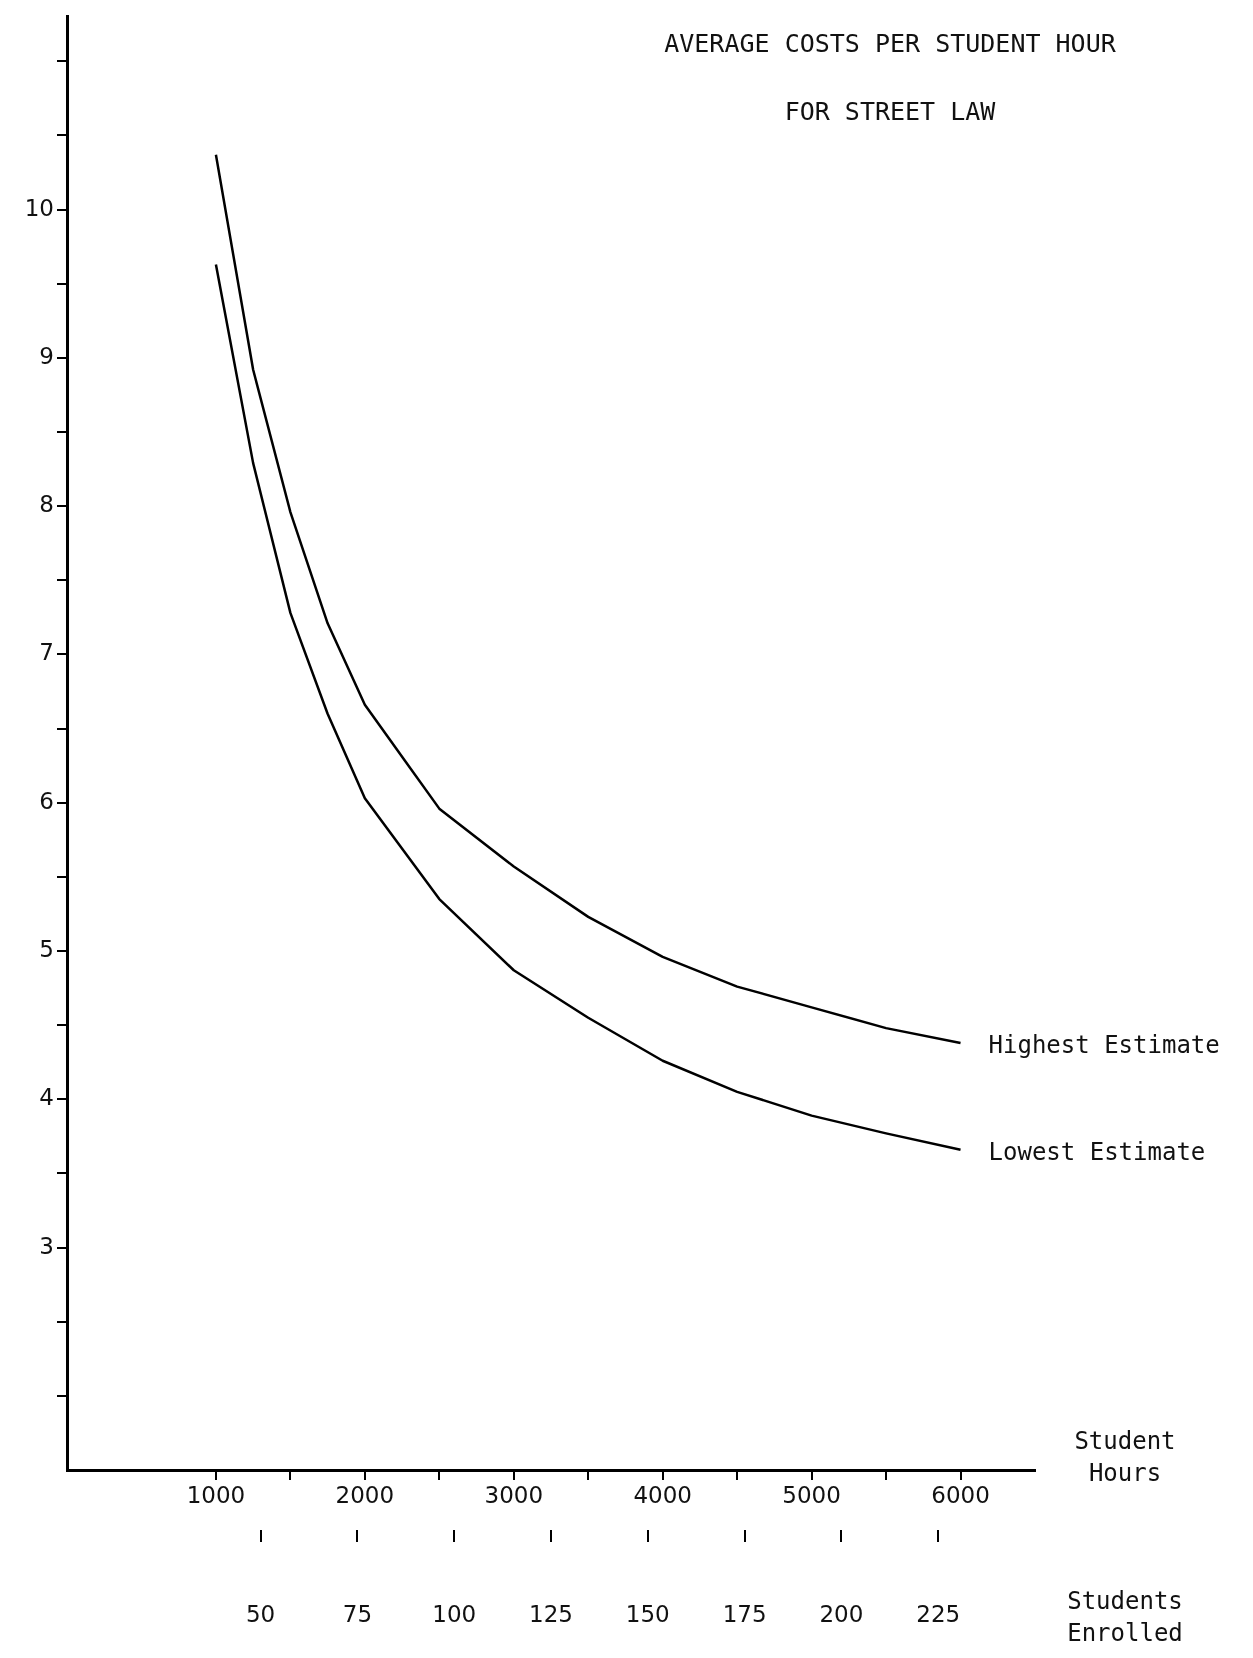 The width and height of the screenshot is (1253, 1658). I want to click on x2-tick-label: 50, so click(260, 1613).